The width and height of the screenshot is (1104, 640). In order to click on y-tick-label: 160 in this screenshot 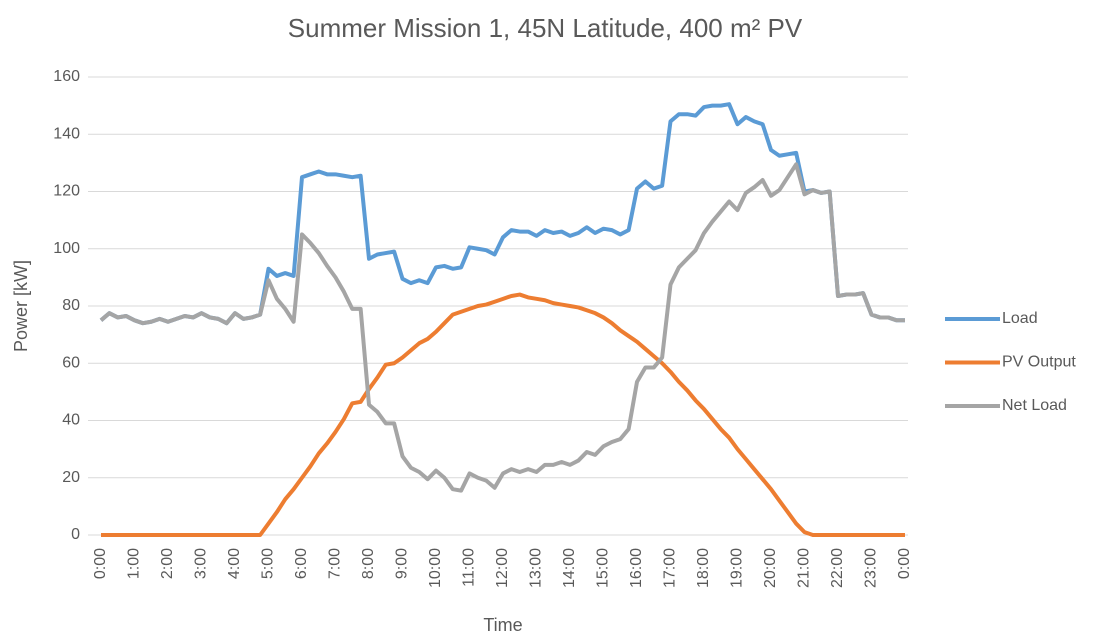, I will do `click(66, 76)`.